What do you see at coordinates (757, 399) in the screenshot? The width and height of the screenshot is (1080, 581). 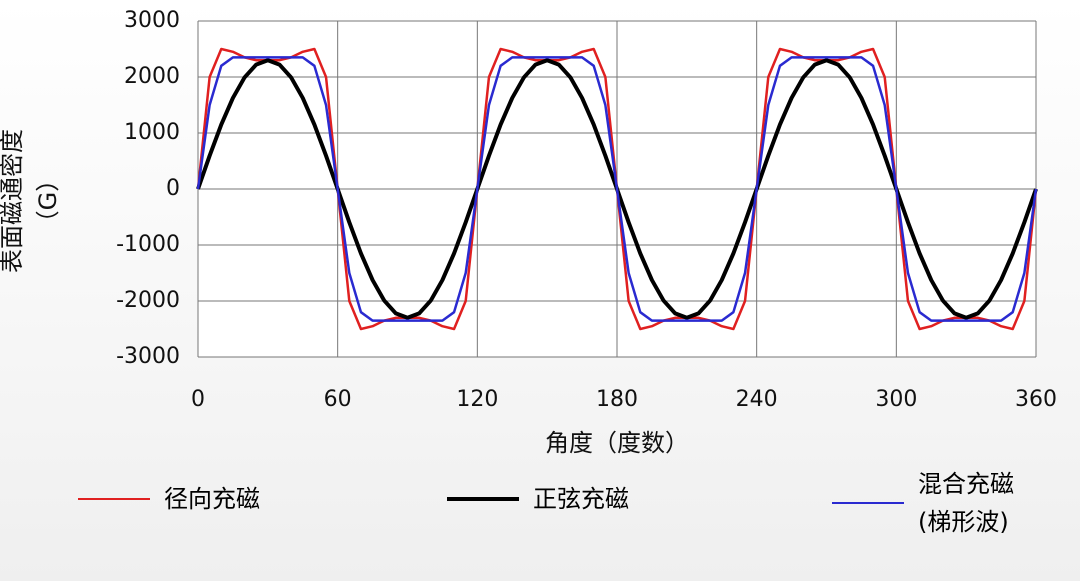 I see `x-tick-label: 240` at bounding box center [757, 399].